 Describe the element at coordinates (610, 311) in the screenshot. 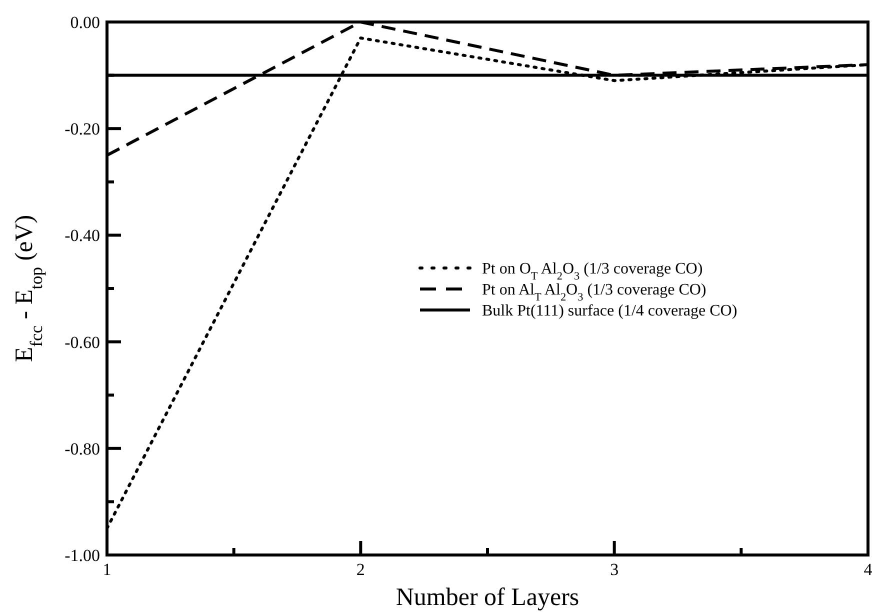

I see `legend-label: Bulk Pt(111) surface (1/4 coverage CO)` at that location.